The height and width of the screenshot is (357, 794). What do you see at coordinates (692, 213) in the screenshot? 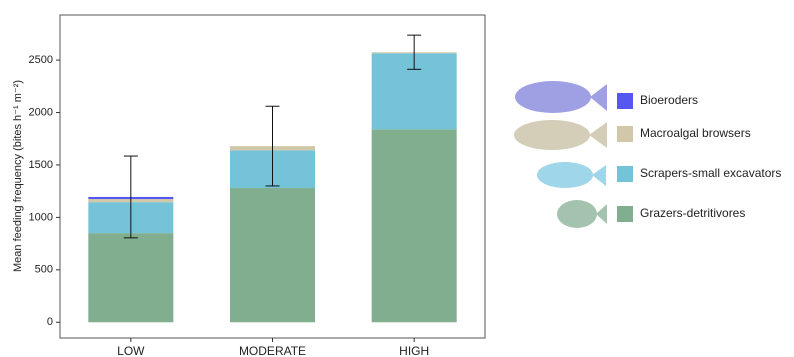
I see `legend-label: Grazers-detritivores` at bounding box center [692, 213].